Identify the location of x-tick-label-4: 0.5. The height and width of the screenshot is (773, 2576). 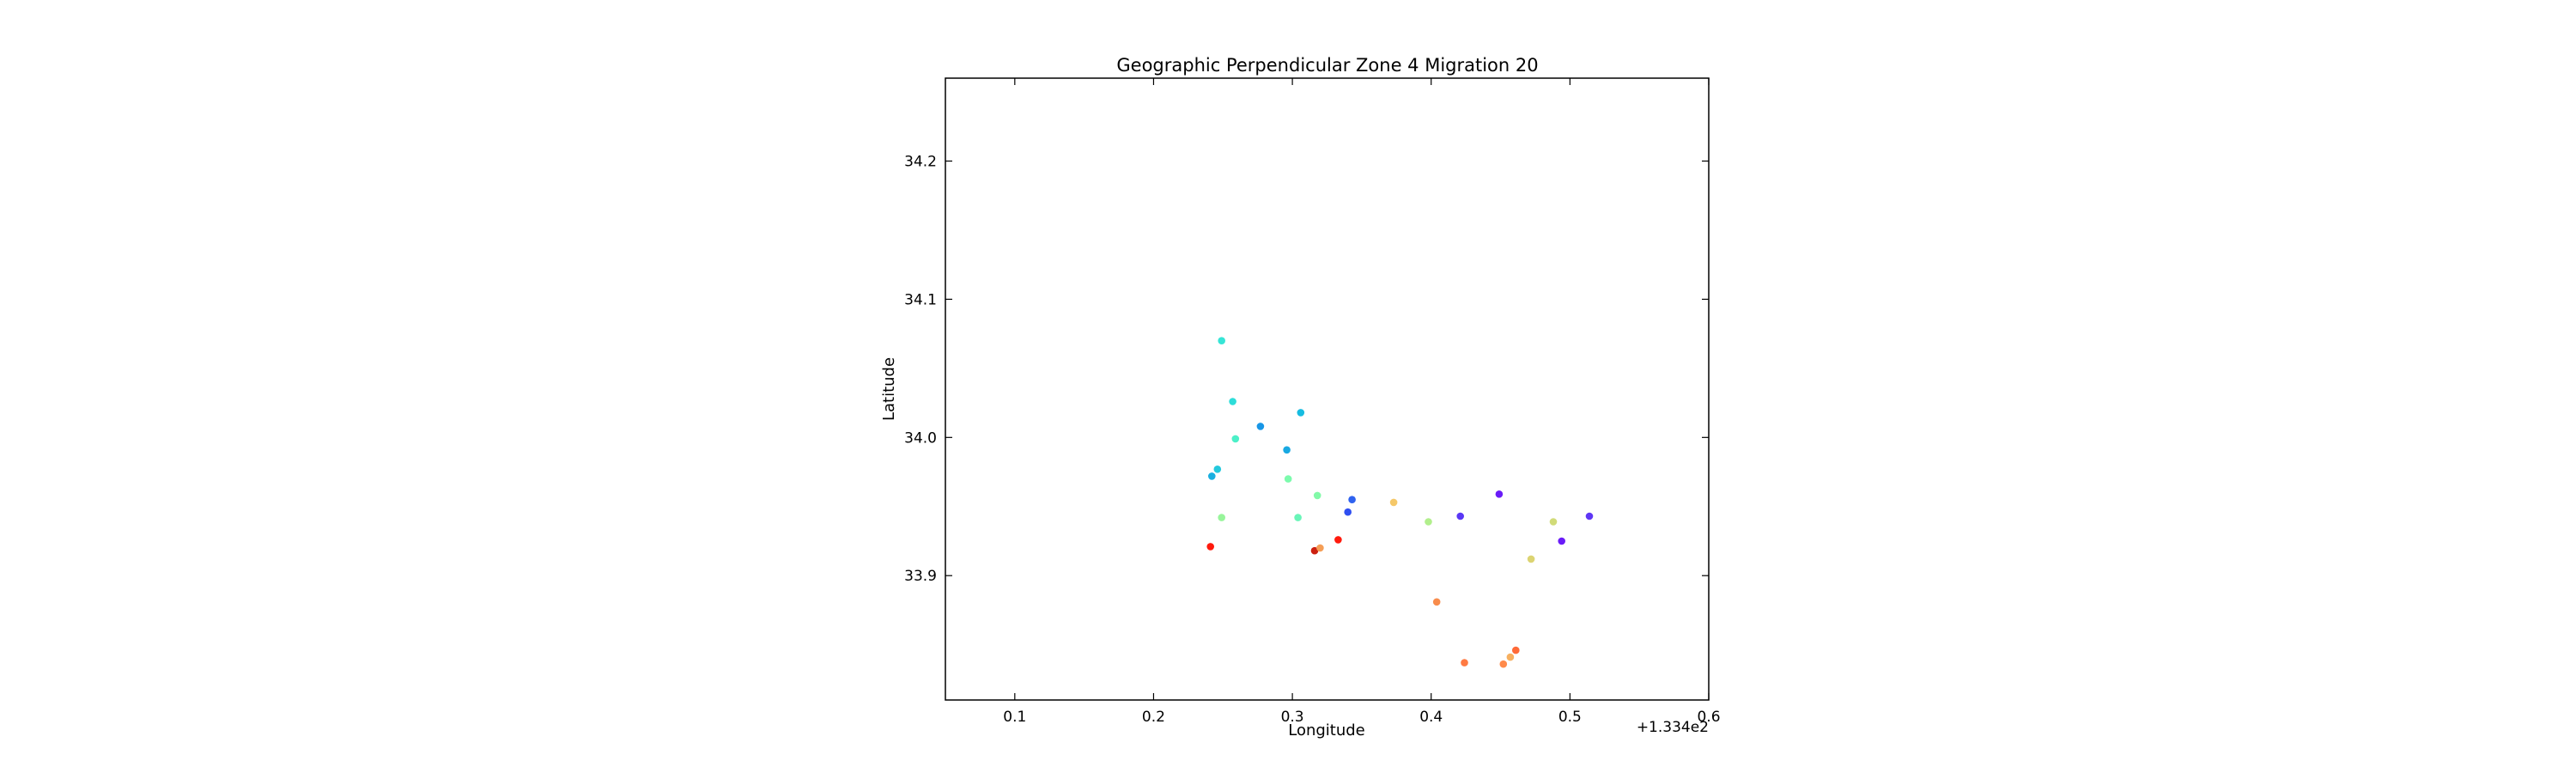
(1570, 717).